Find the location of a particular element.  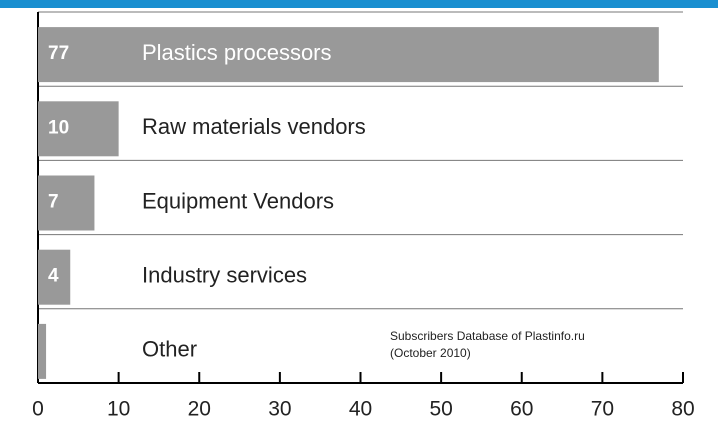

category-label: Other is located at coordinates (169, 349).